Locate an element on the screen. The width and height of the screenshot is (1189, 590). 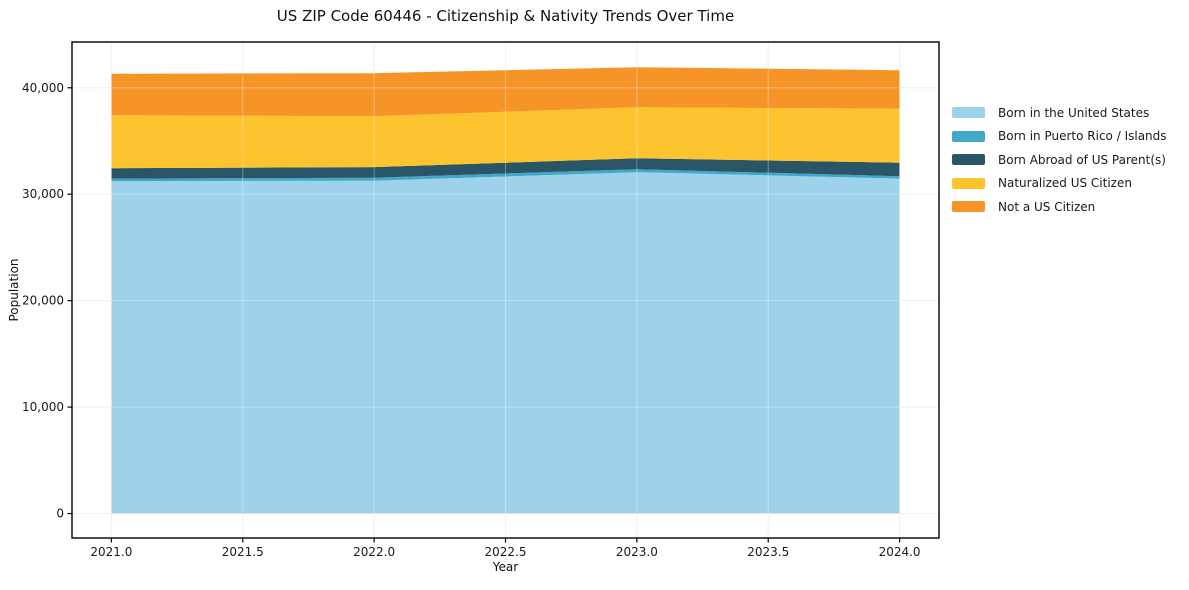
legend-label: Not a US Citizen is located at coordinates (1047, 206).